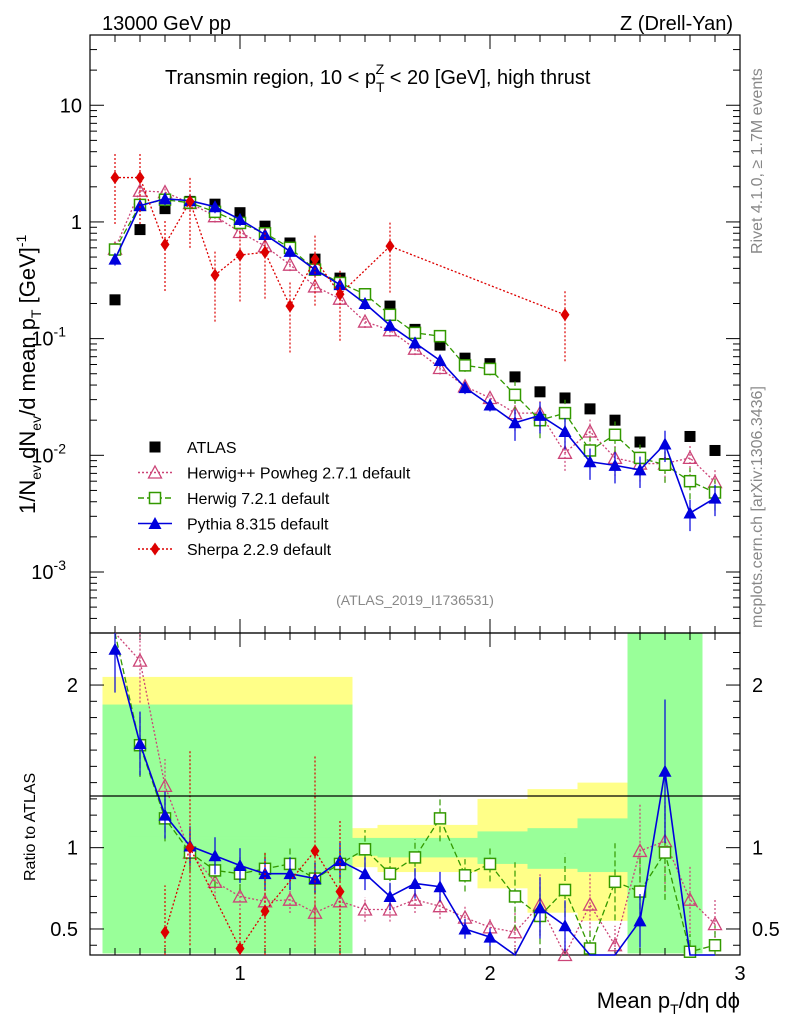  What do you see at coordinates (668, 1002) in the screenshot?
I see `x-axis-label: Mean pT/dη dϕ` at bounding box center [668, 1002].